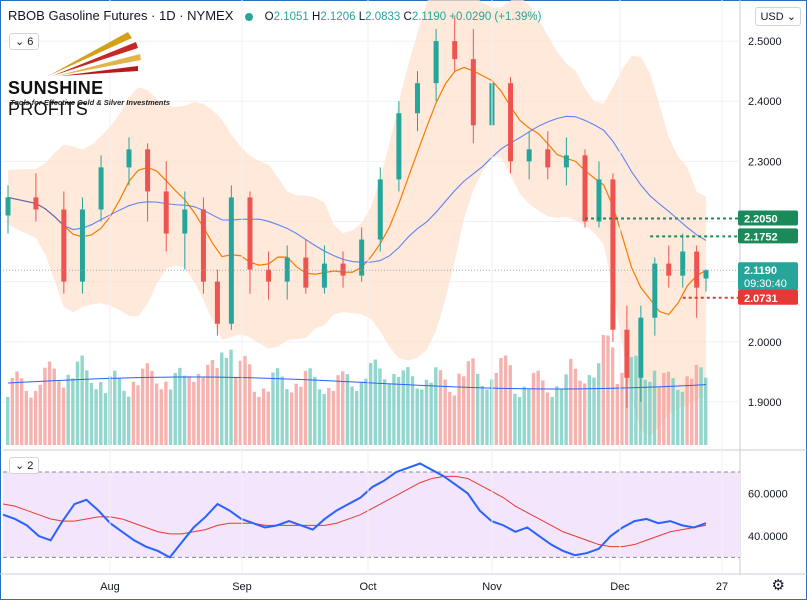 Image resolution: width=807 pixels, height=600 pixels. I want to click on logo-name-light: PROFITS, so click(48, 109).